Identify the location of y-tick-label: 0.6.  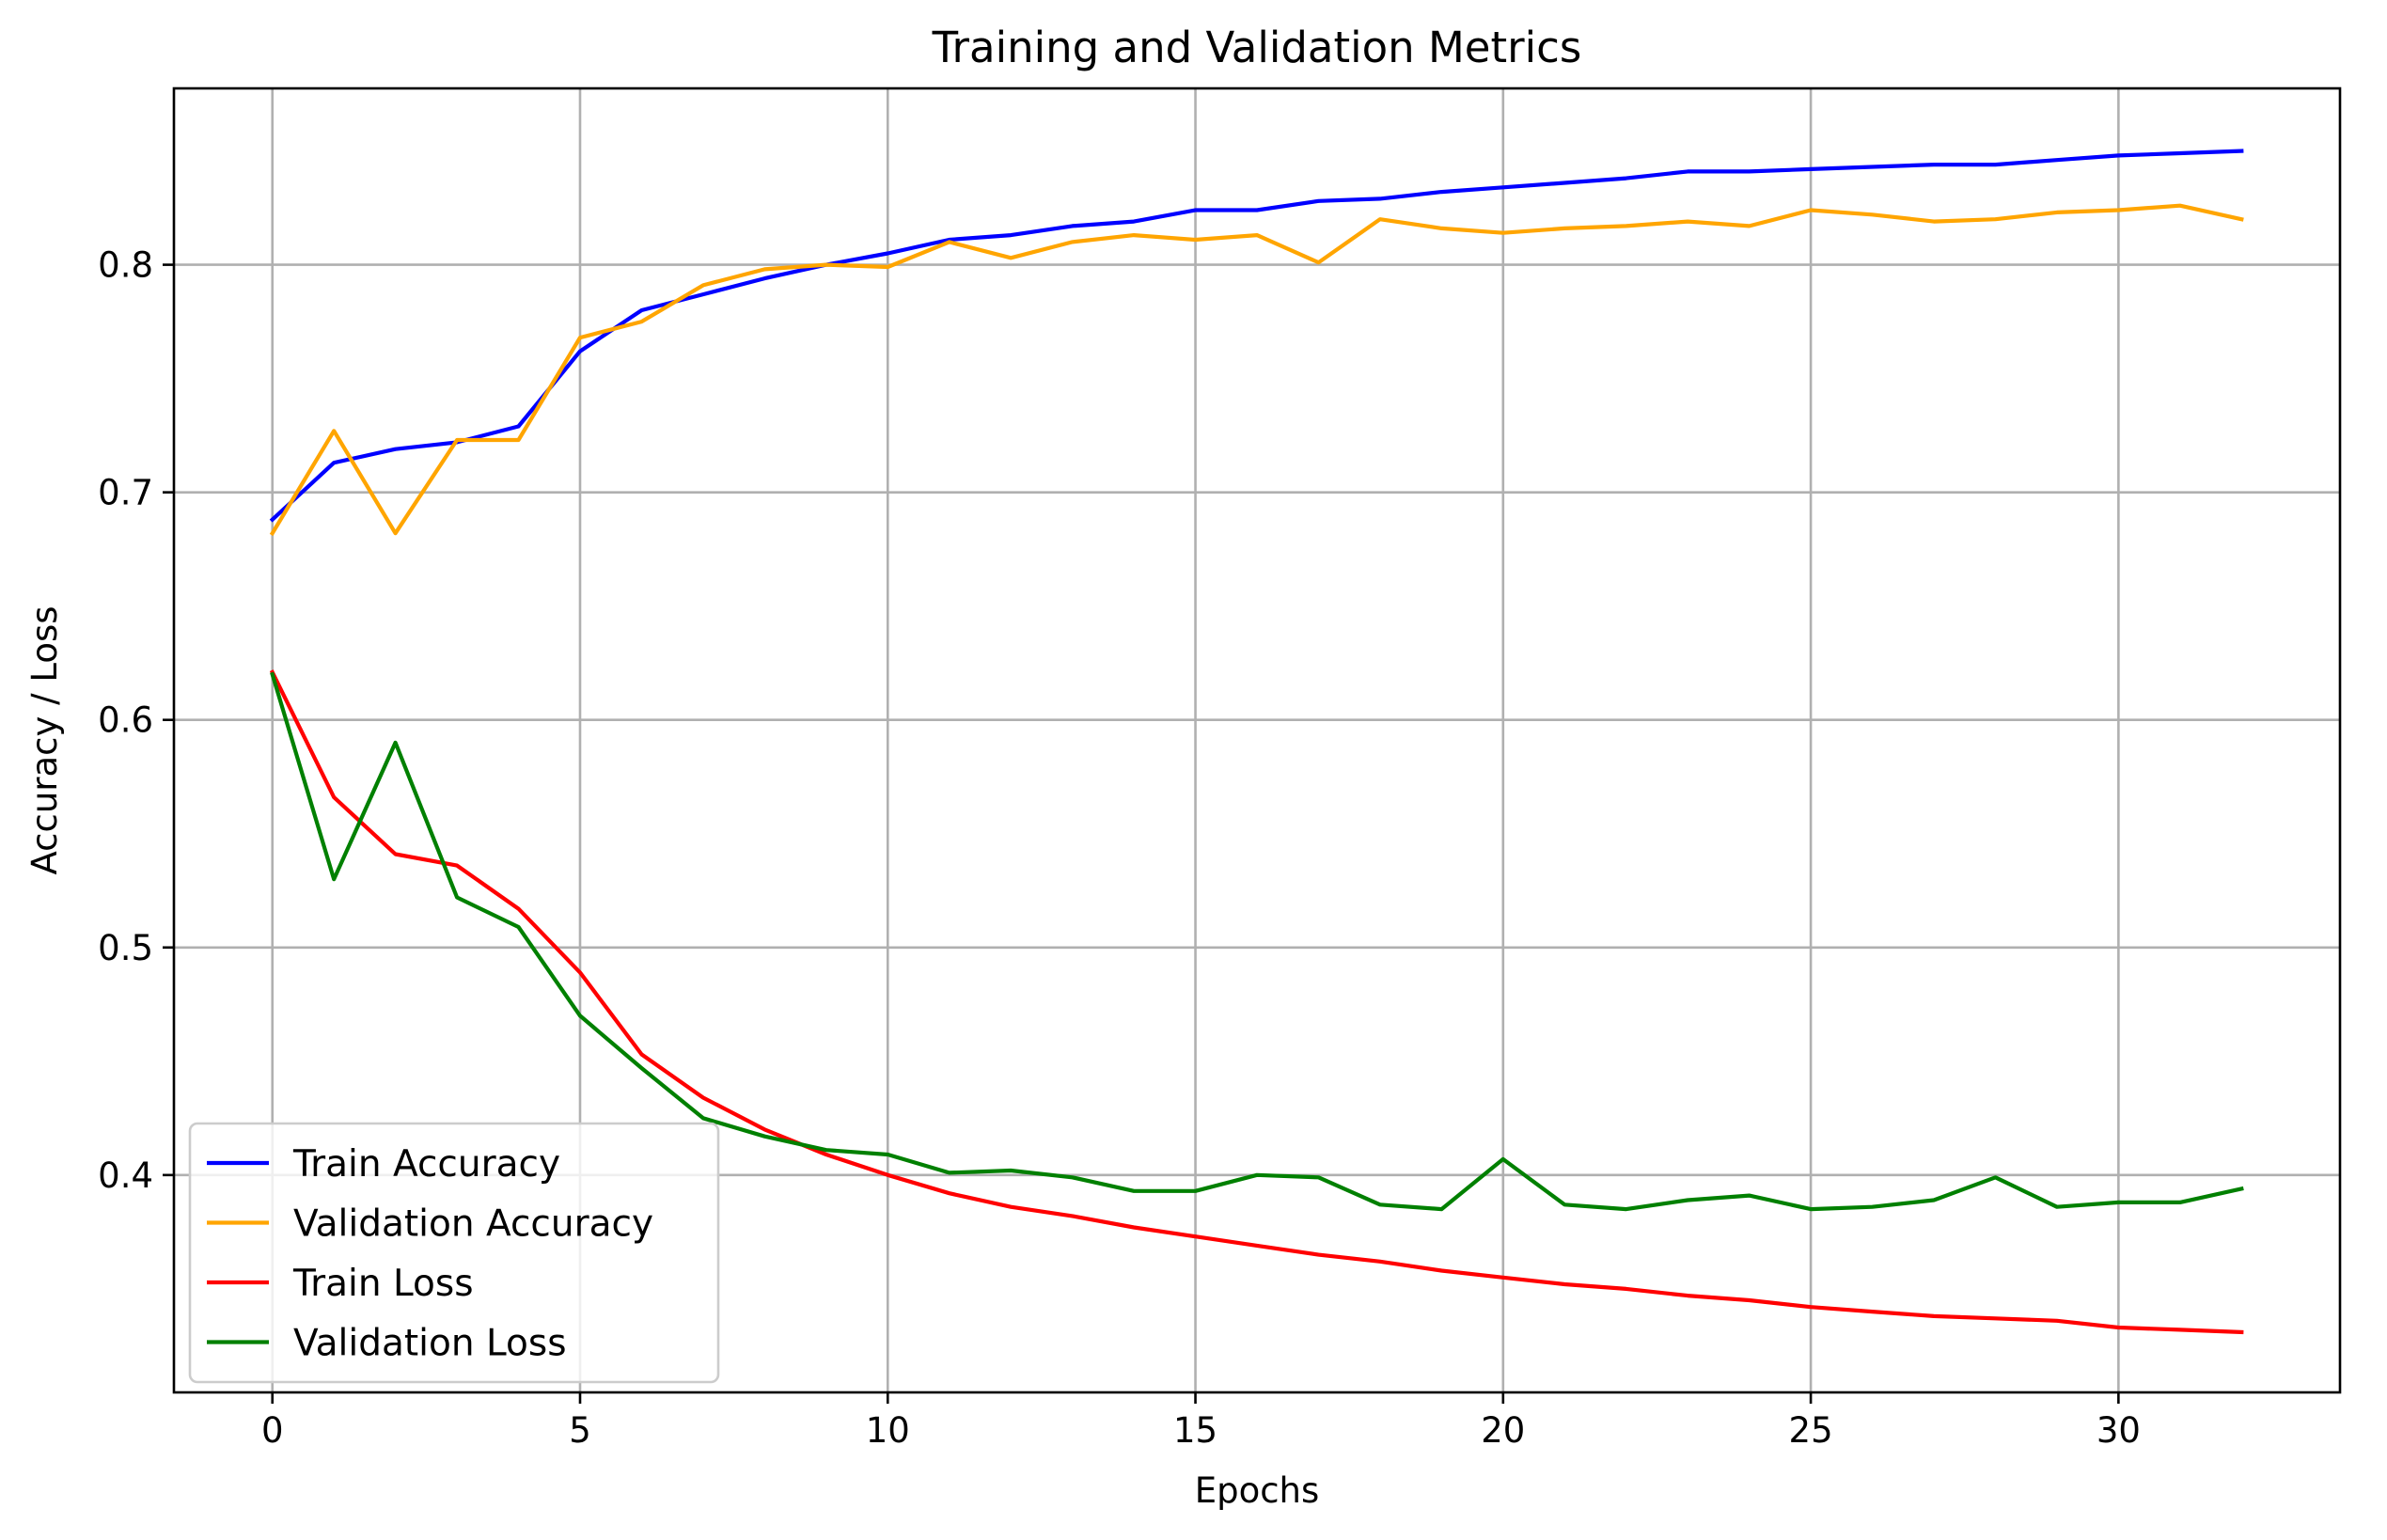
(125, 720).